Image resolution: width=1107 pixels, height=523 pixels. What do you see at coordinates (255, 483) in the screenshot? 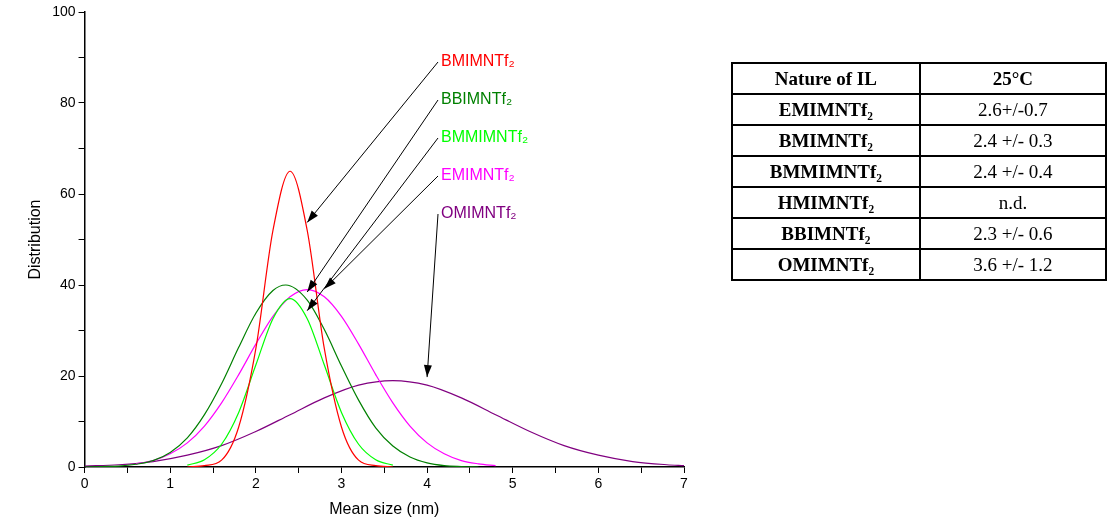
I see `x-tick-label: 2` at bounding box center [255, 483].